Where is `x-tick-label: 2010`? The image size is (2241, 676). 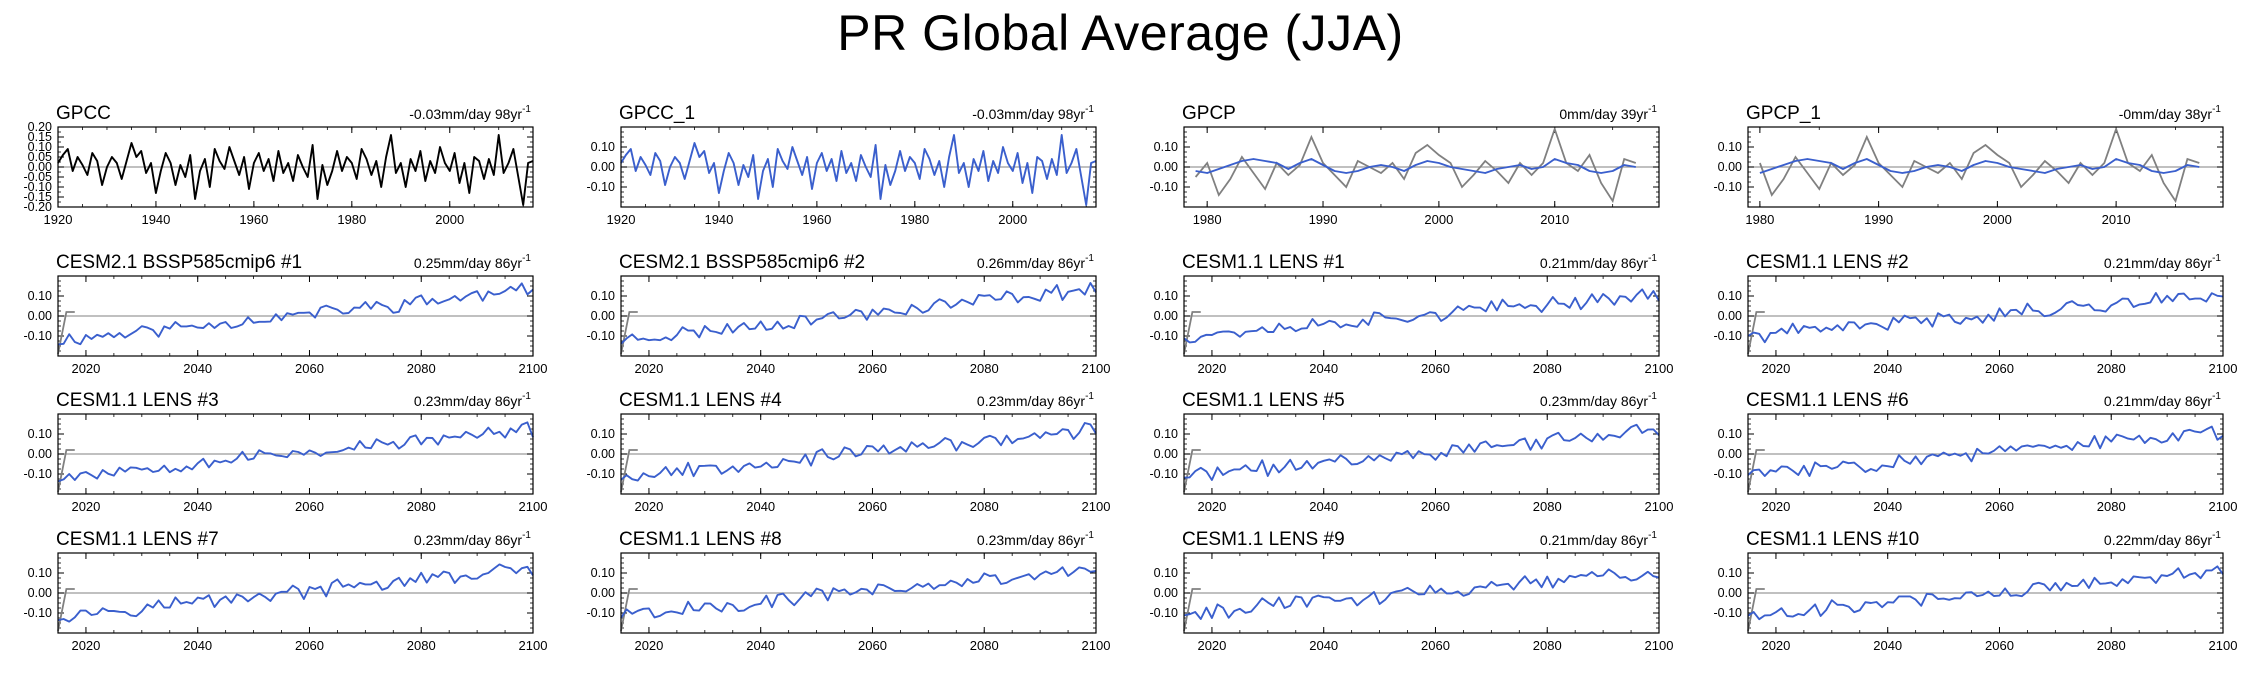 x-tick-label: 2010 is located at coordinates (2116, 219).